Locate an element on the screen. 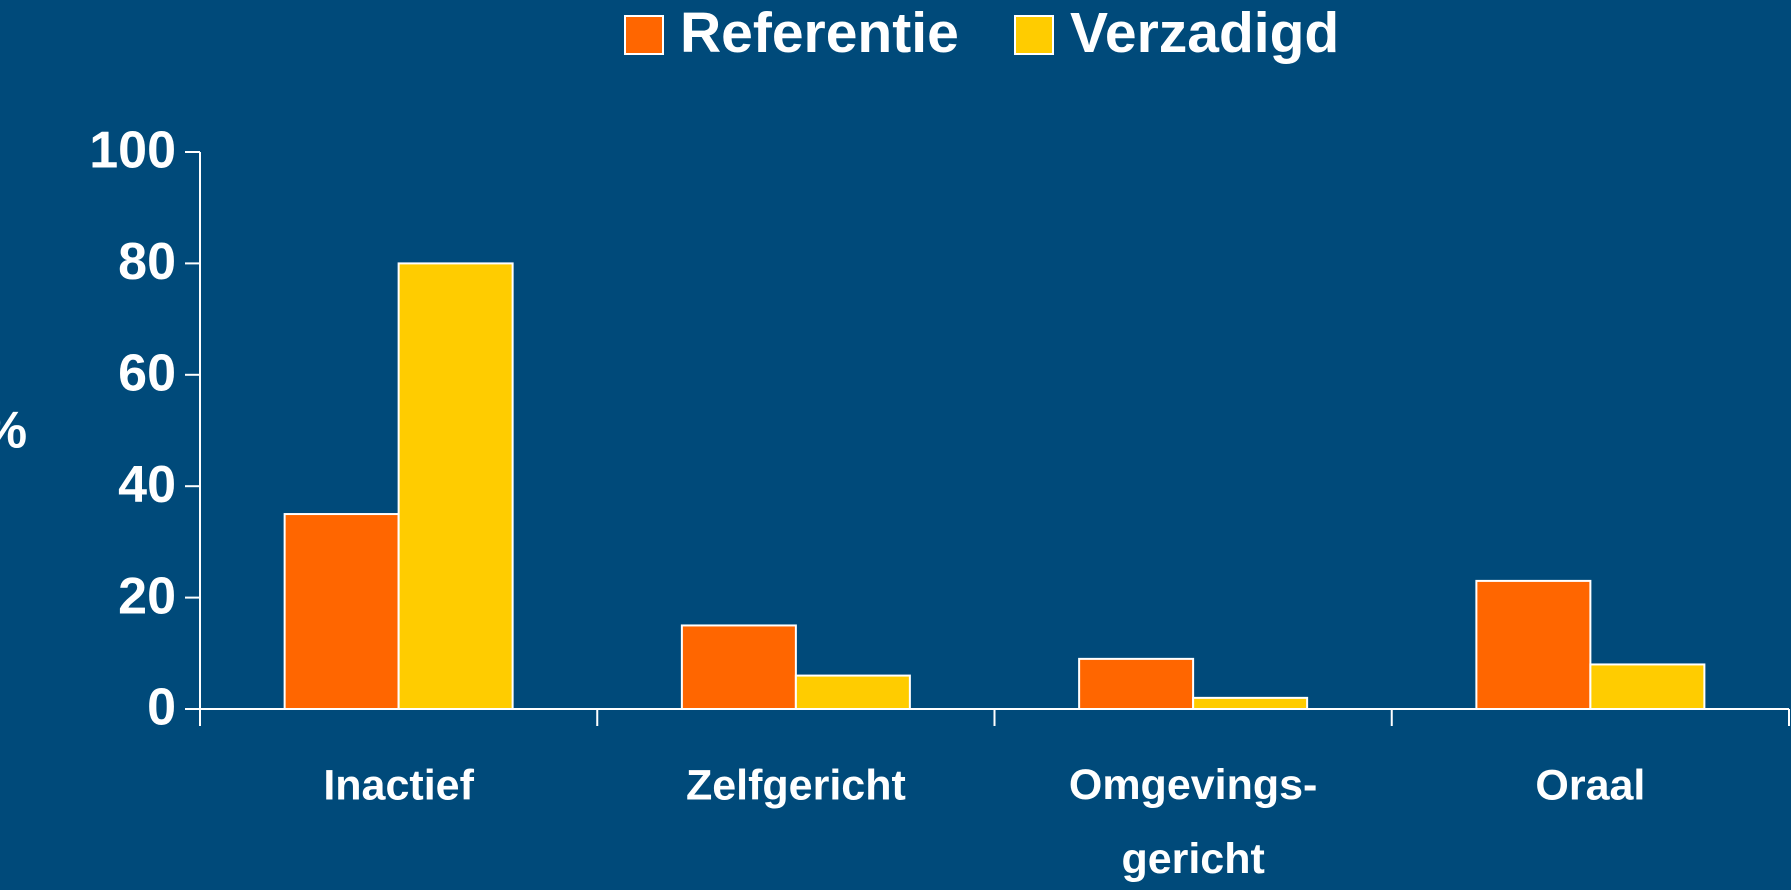  y-tick-label: 0 is located at coordinates (161, 708).